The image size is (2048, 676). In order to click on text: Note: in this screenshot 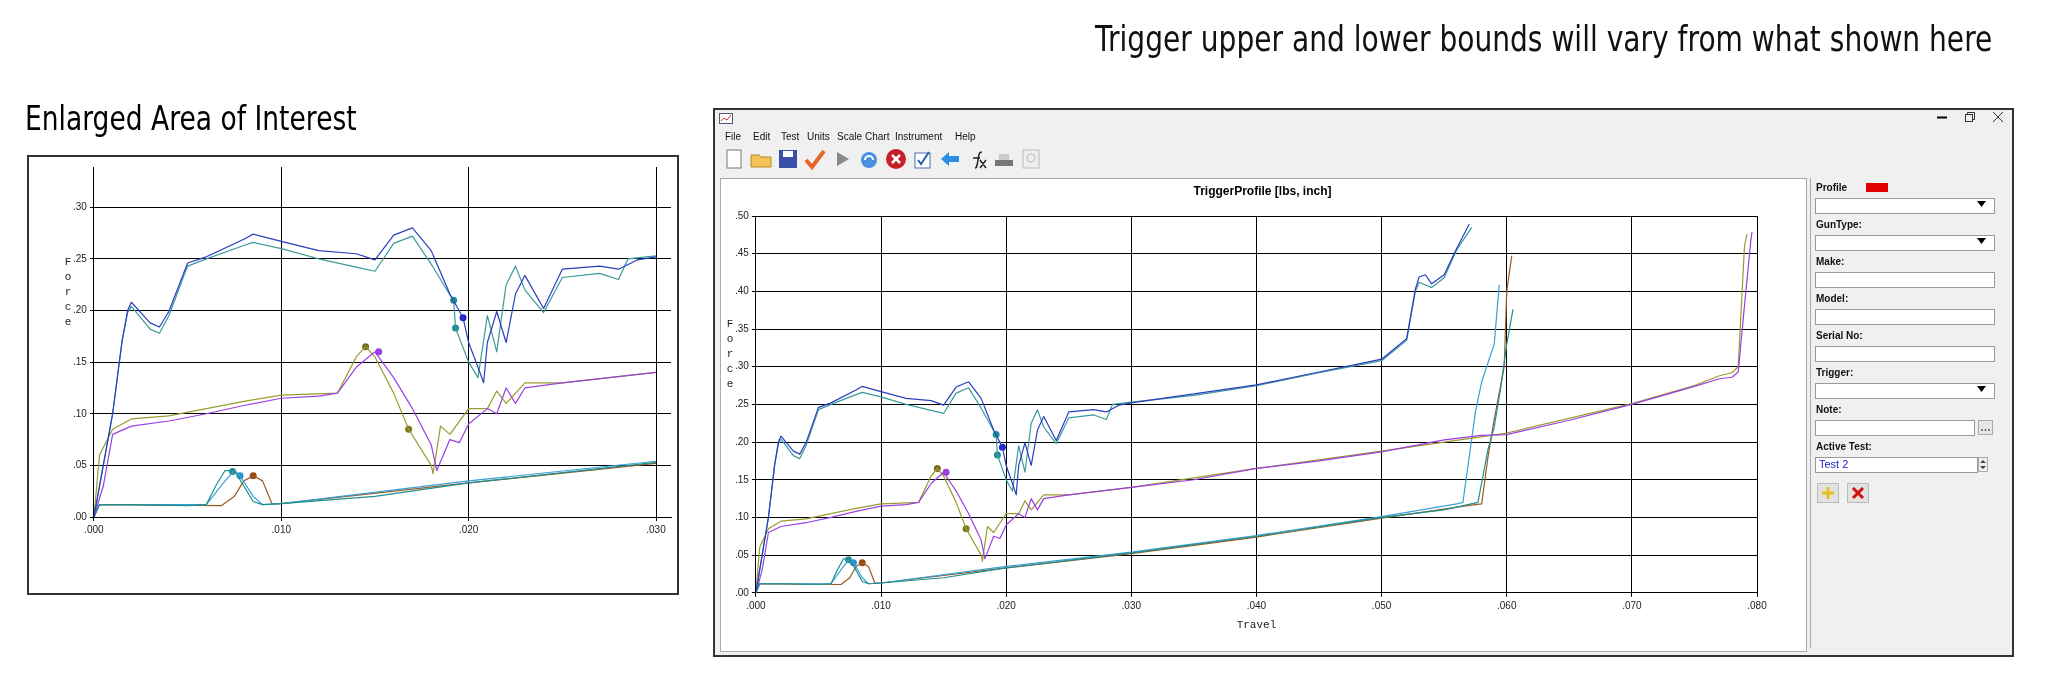, I will do `click(1829, 409)`.